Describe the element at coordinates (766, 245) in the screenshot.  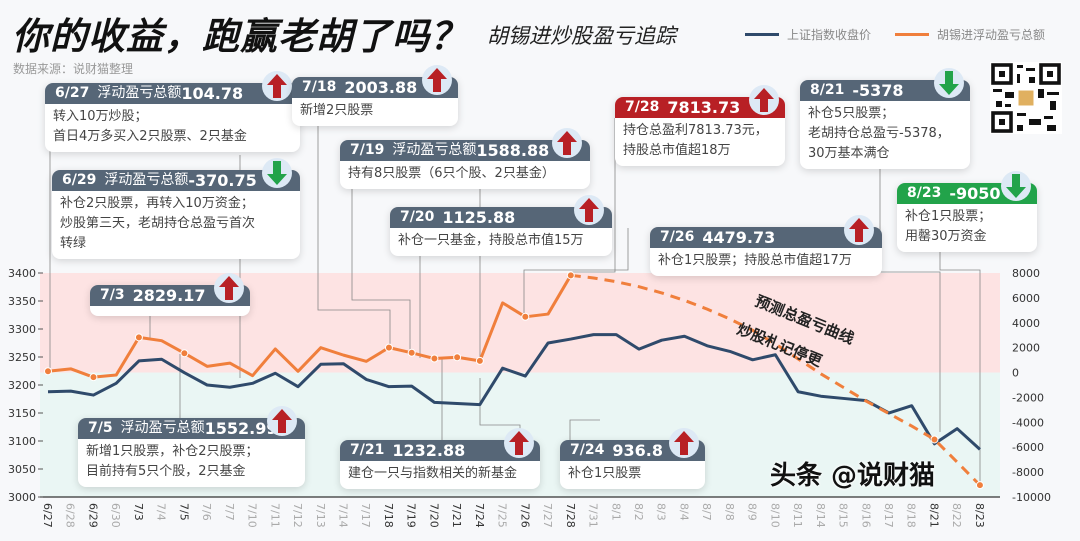
I see `callout-7-26: 7/26 4479.73 补仓1只股票；持股总市值超17万` at that location.